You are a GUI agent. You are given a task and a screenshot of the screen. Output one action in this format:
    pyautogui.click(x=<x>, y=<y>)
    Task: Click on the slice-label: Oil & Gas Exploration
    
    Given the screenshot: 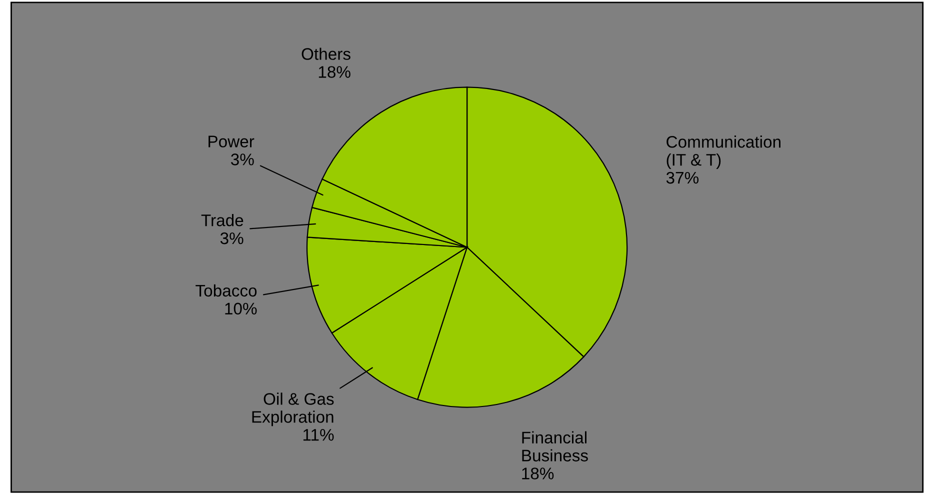 What is the action you would take?
    pyautogui.click(x=293, y=409)
    